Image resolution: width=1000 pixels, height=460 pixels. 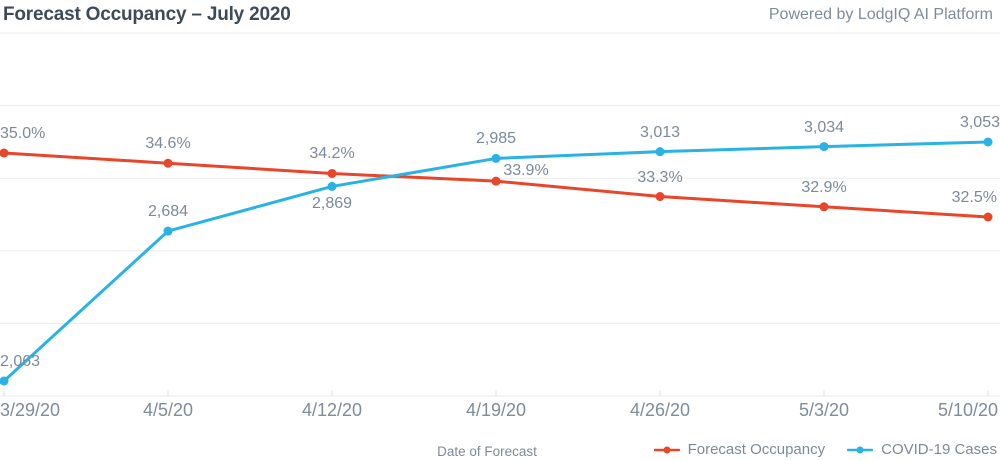 I want to click on legend-item-covid-19-cases: COVID-19 Cases, so click(x=922, y=449).